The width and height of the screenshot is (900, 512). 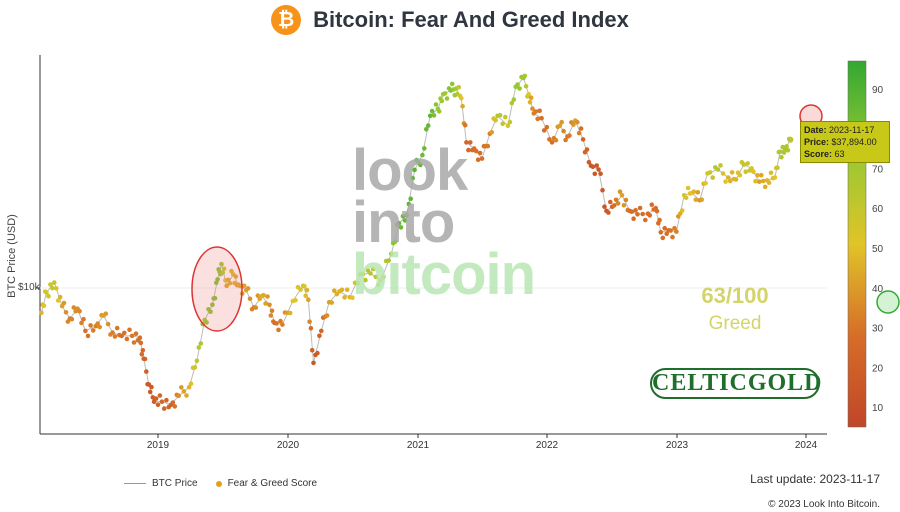 What do you see at coordinates (410, 170) in the screenshot?
I see `watermark-line-1: look` at bounding box center [410, 170].